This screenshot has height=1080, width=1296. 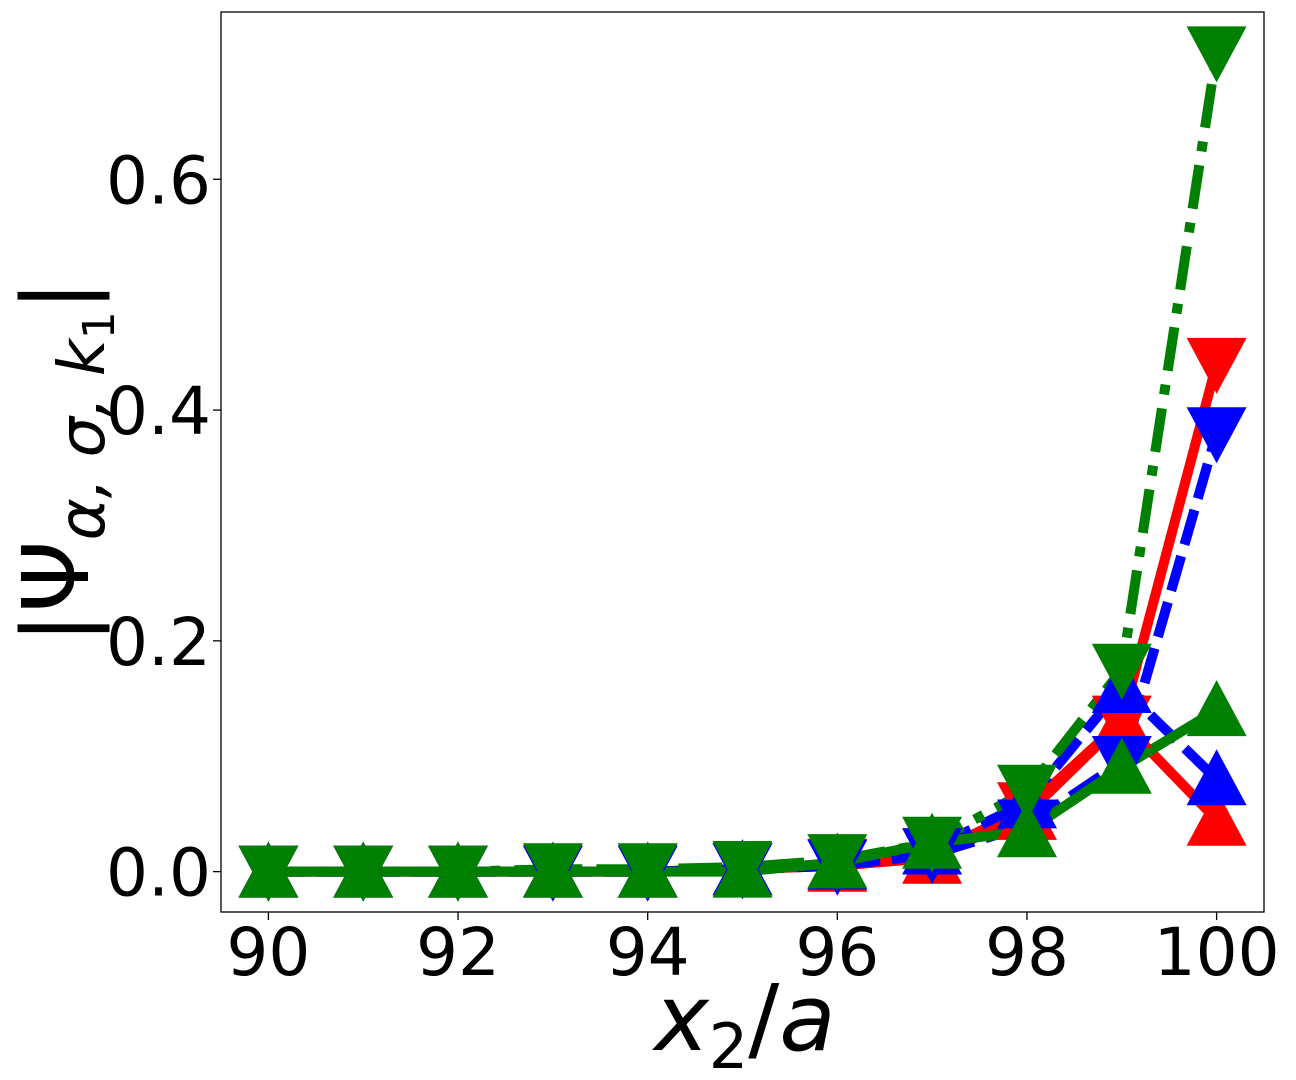 I want to click on x-tick-label: 94, so click(x=648, y=952).